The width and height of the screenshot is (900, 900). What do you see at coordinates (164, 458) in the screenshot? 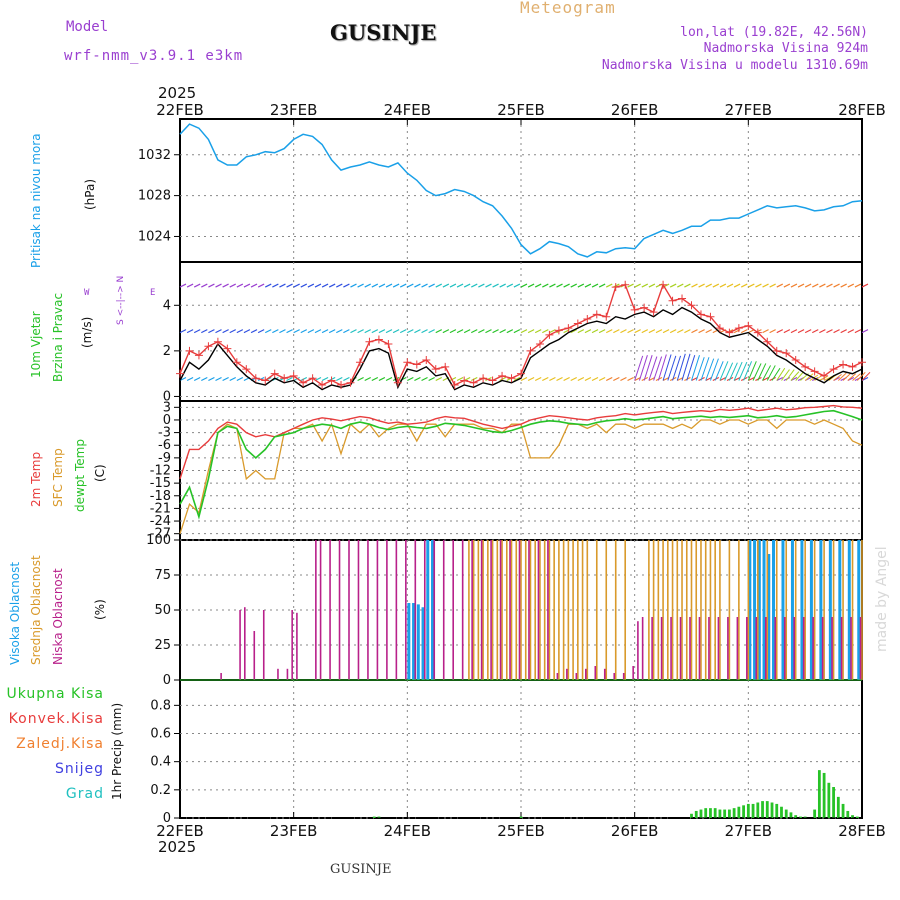
I see `ytick-label-temp: -9` at bounding box center [164, 458].